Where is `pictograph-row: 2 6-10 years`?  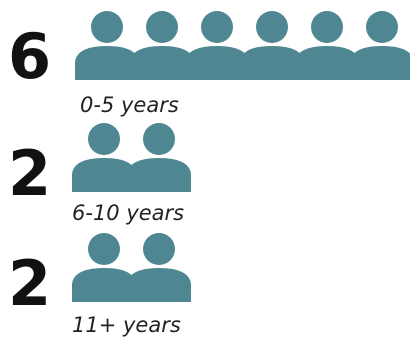 pictograph-row: 2 6-10 years is located at coordinates (99, 174).